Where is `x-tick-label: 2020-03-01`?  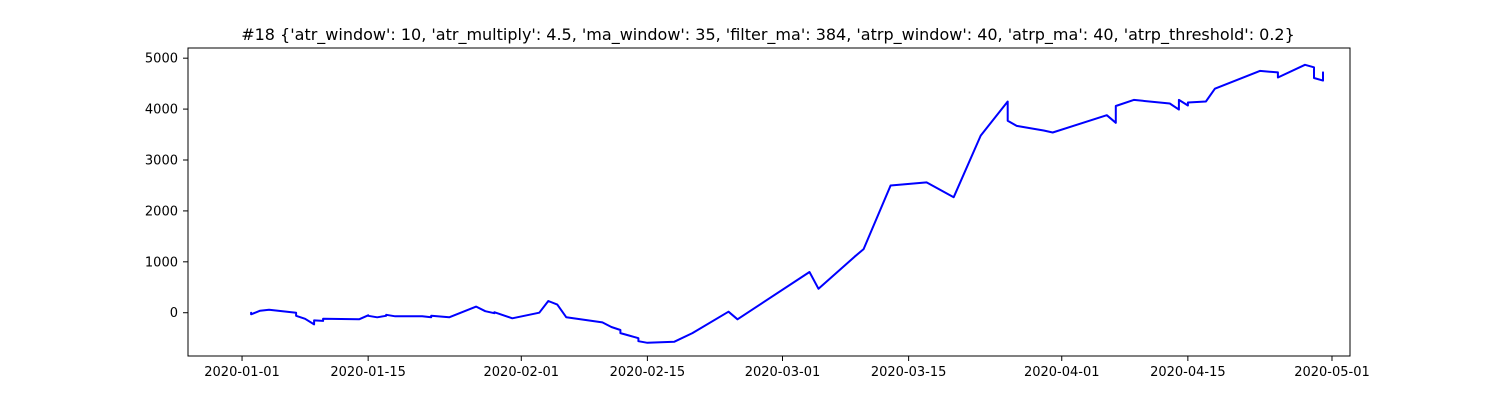 x-tick-label: 2020-03-01 is located at coordinates (783, 372).